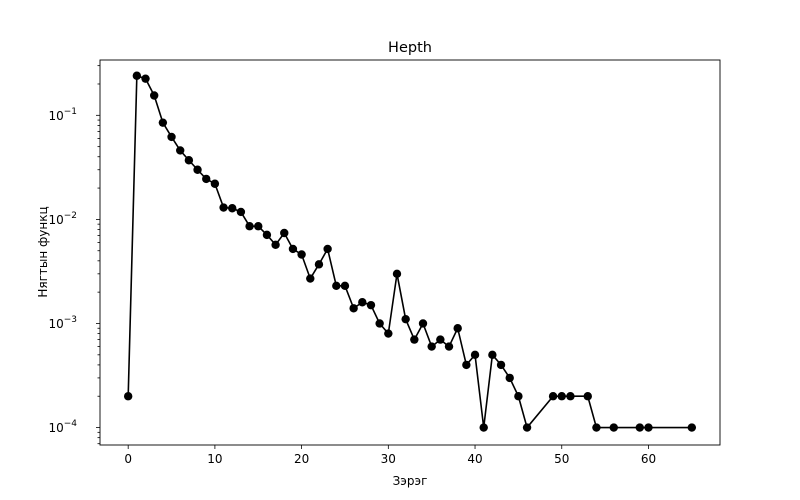  Describe the element at coordinates (70, 112) in the screenshot. I see `y-tick-exponent: −1` at that location.